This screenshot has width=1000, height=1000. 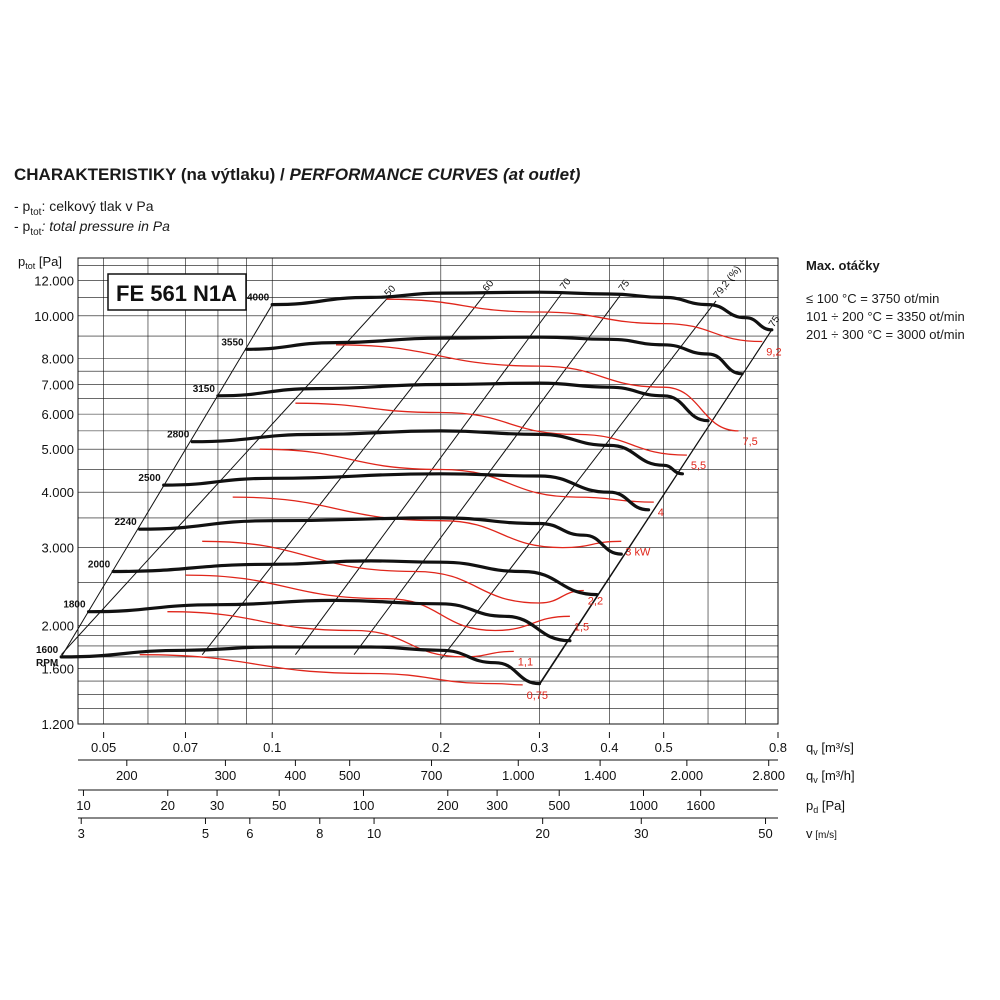 What do you see at coordinates (768, 775) in the screenshot?
I see `axis-tick-label: 2.800` at bounding box center [768, 775].